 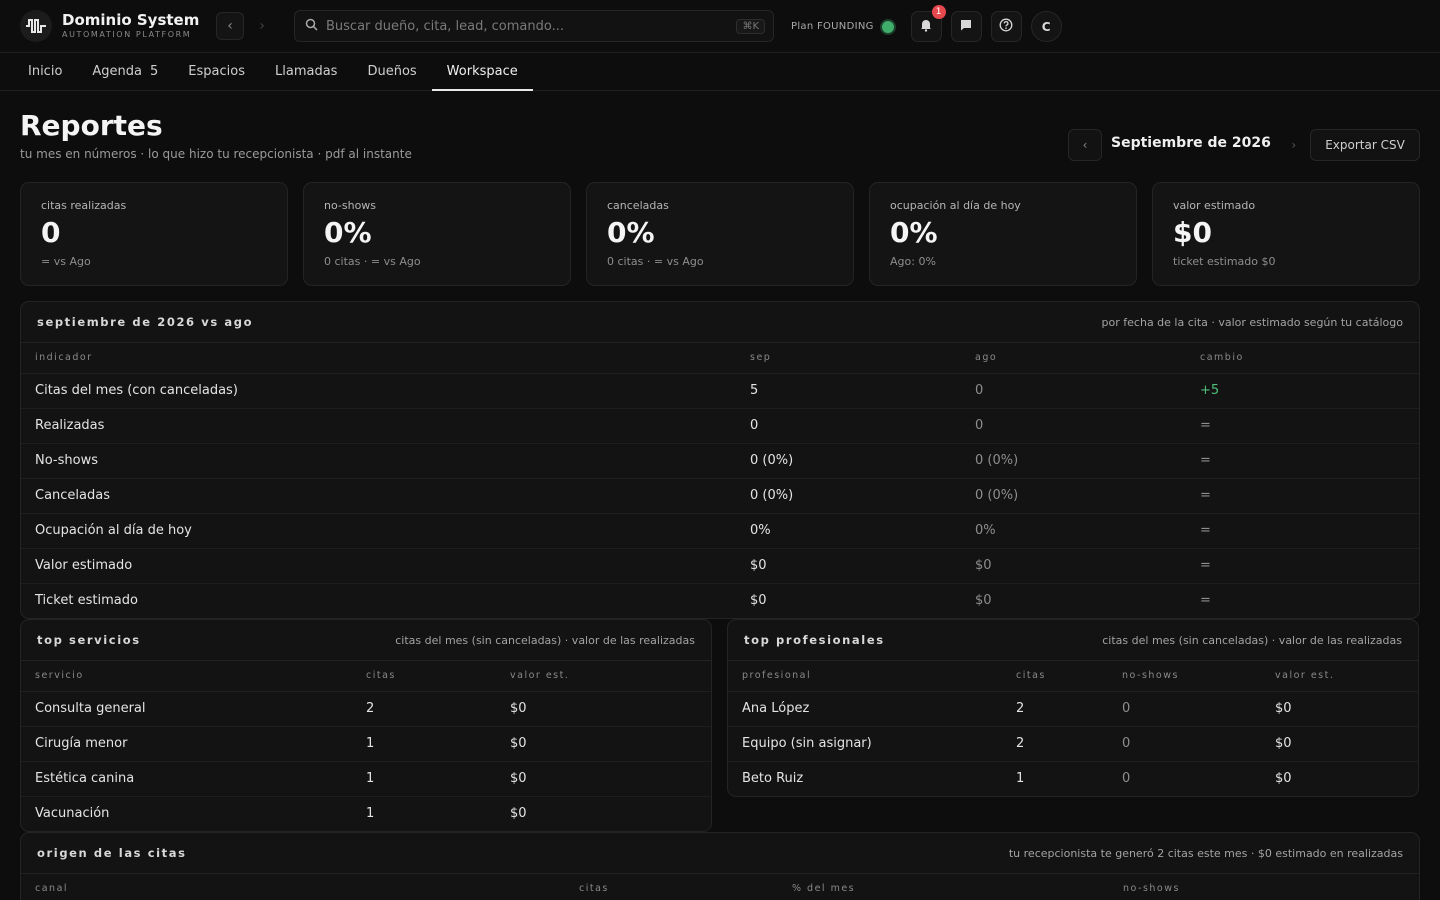 What do you see at coordinates (350, 205) in the screenshot?
I see `kpi-label: no-shows` at bounding box center [350, 205].